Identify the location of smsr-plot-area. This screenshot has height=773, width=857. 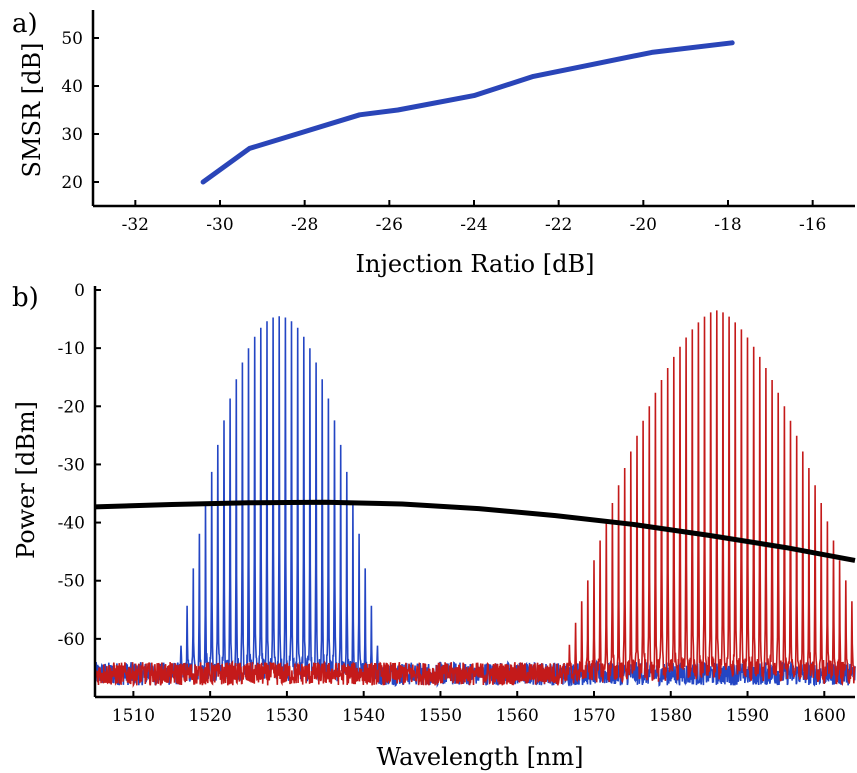
(467, 112).